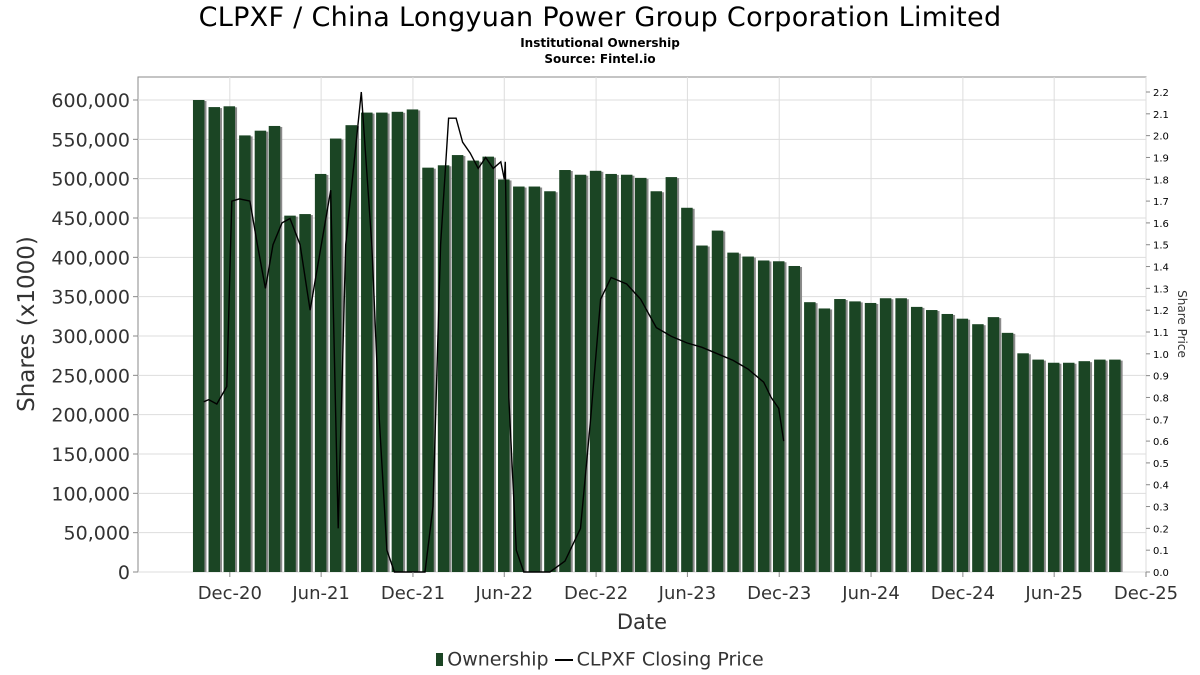  I want to click on x-tick-label: Dec-25, so click(1146, 593).